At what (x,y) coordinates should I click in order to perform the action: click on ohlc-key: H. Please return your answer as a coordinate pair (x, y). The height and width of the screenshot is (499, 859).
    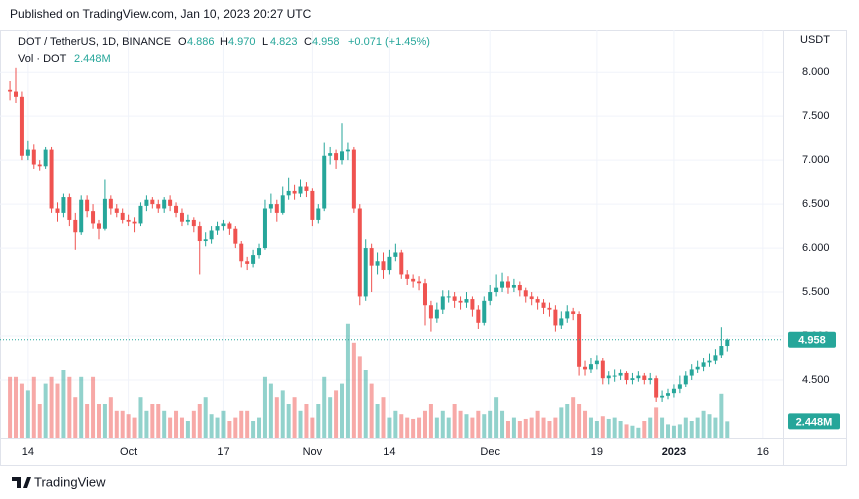
    Looking at the image, I should click on (224, 42).